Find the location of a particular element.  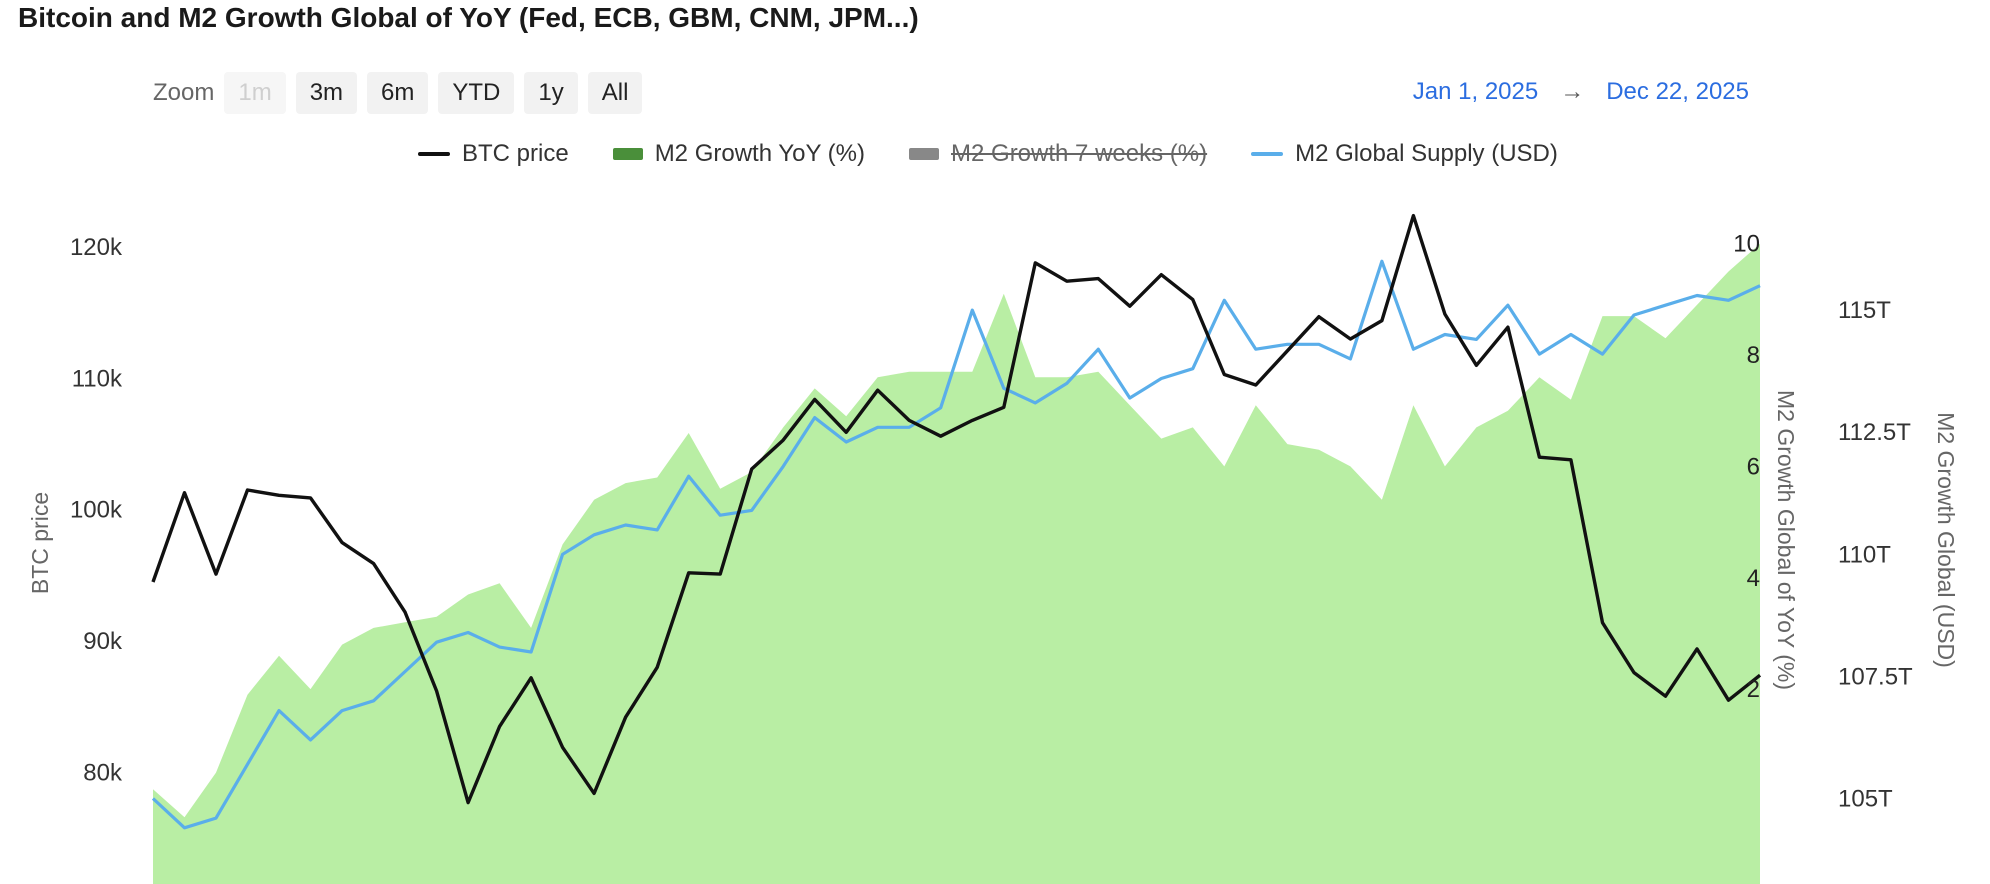

left-axis-tick-label: 90k is located at coordinates (103, 641).